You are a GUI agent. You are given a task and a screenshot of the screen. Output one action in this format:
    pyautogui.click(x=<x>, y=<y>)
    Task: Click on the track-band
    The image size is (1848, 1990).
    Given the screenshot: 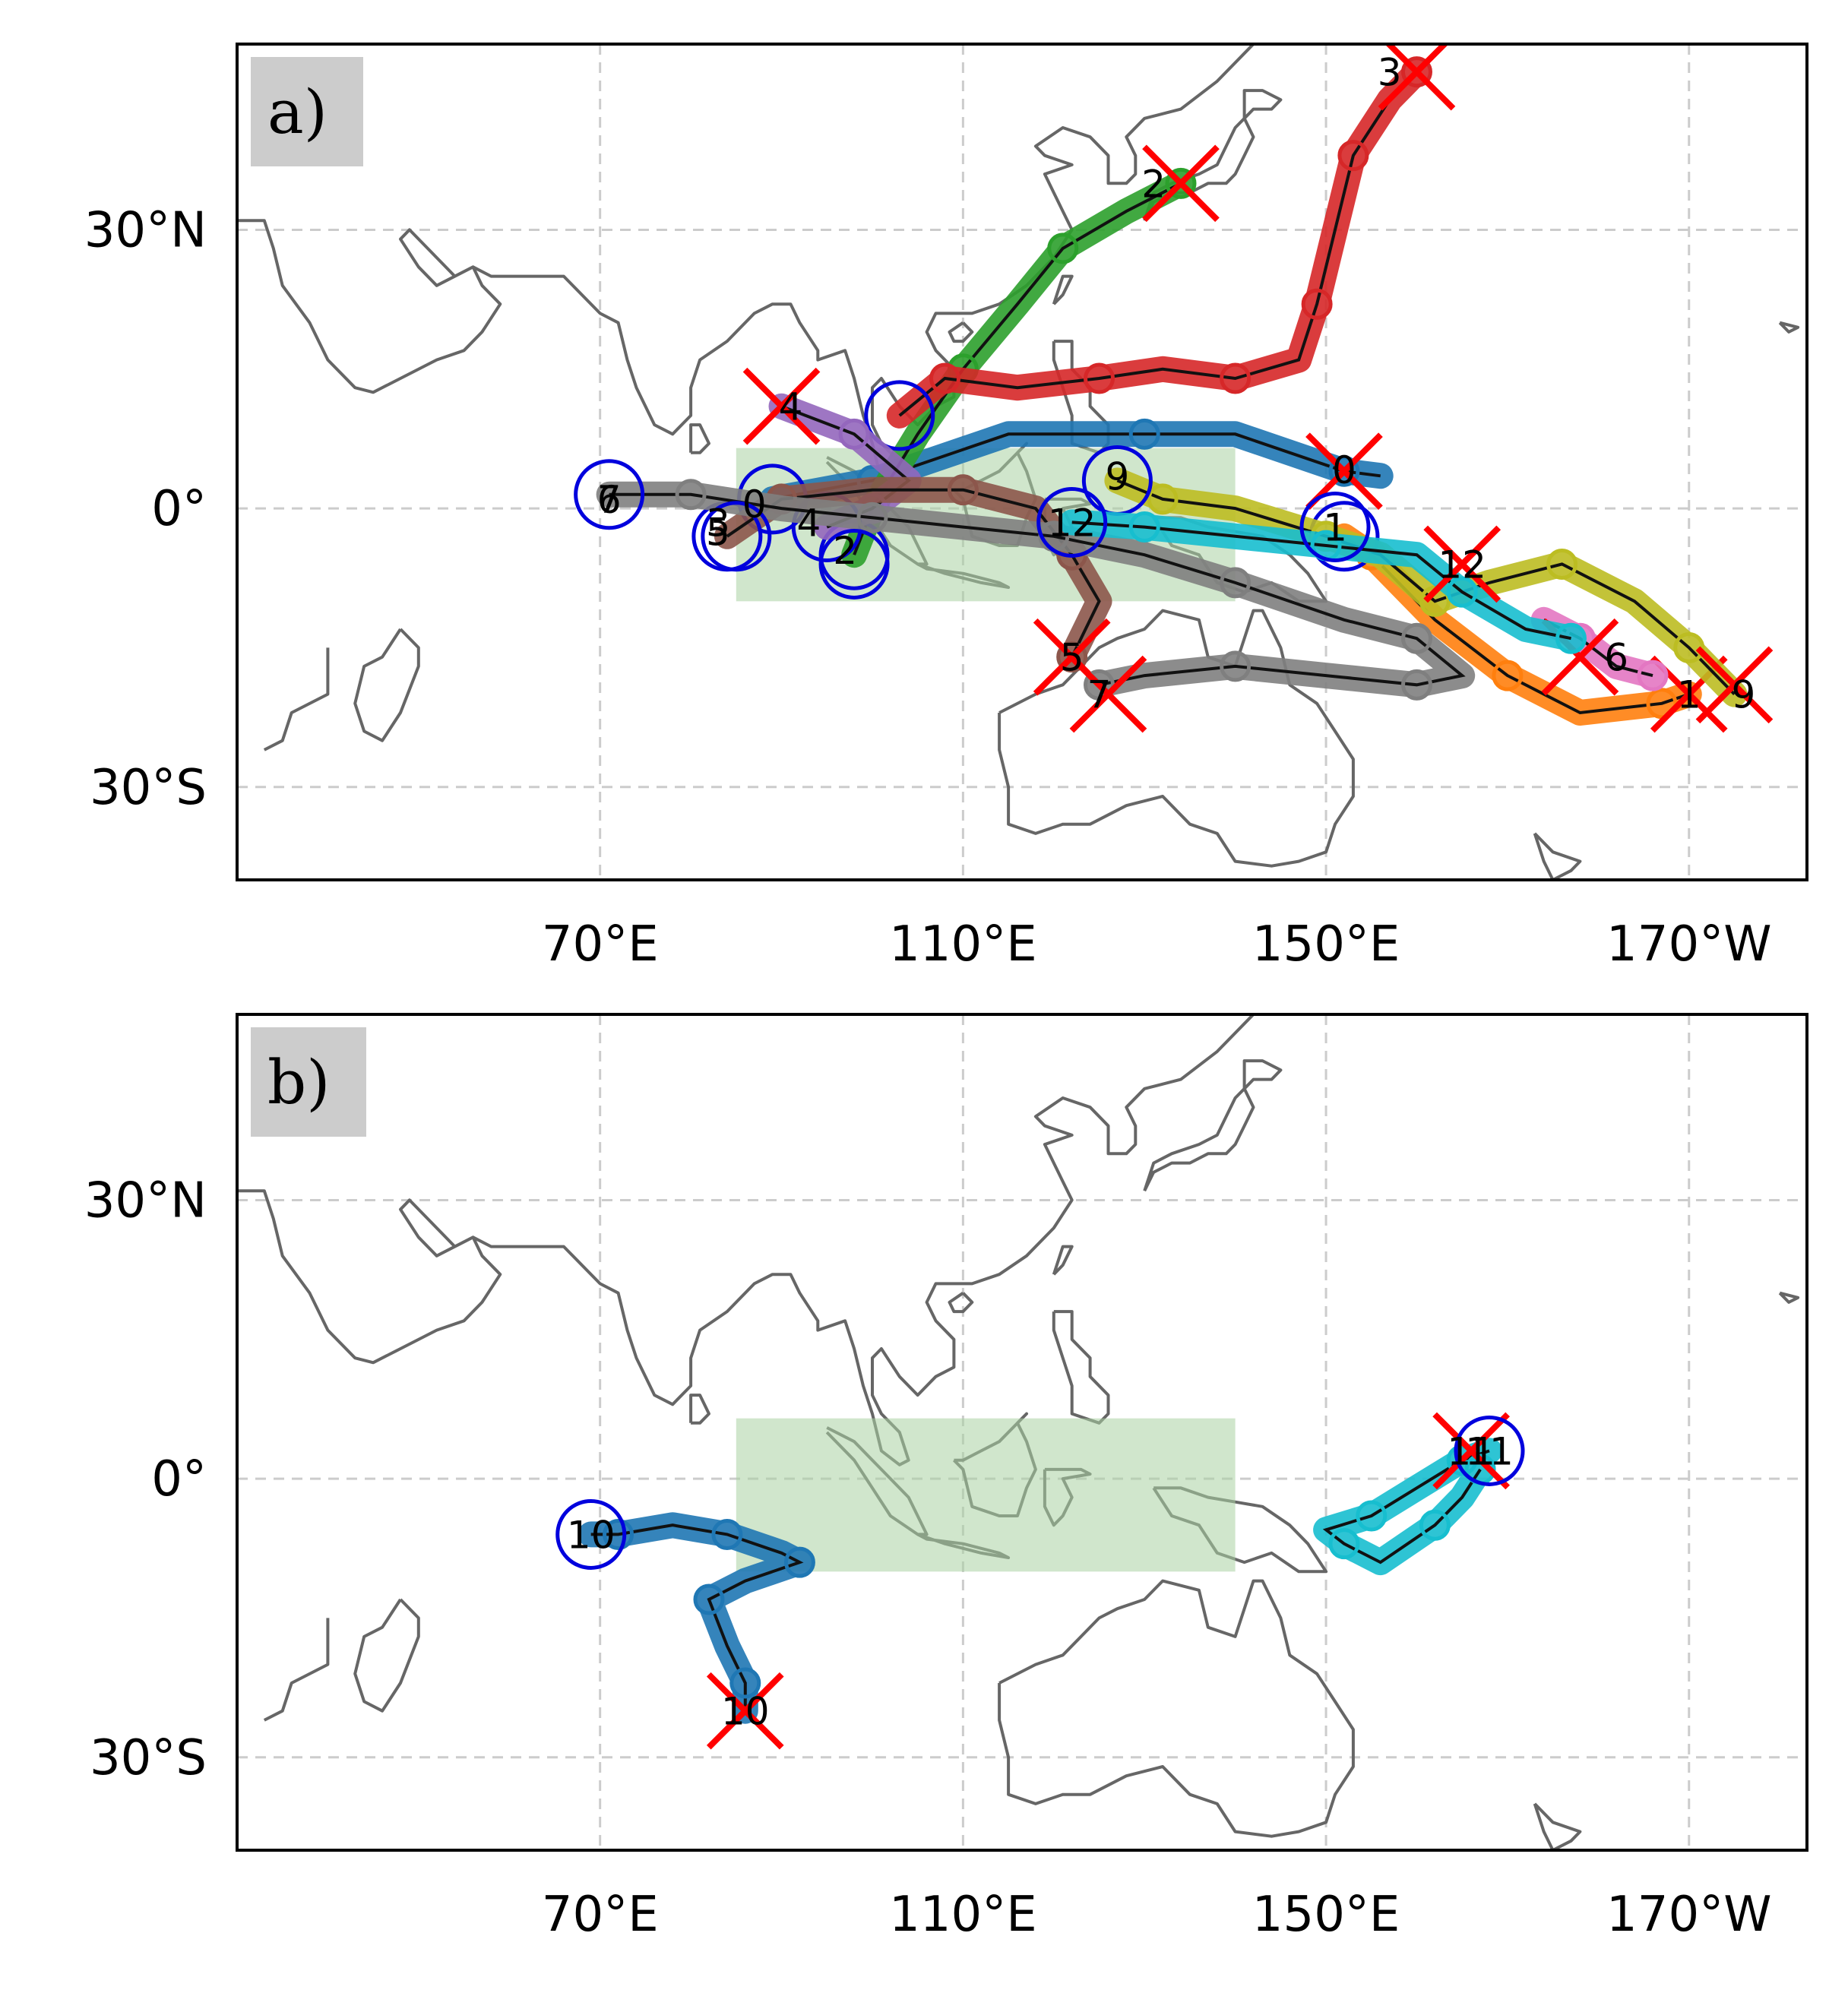 What is the action you would take?
    pyautogui.click(x=695, y=1618)
    